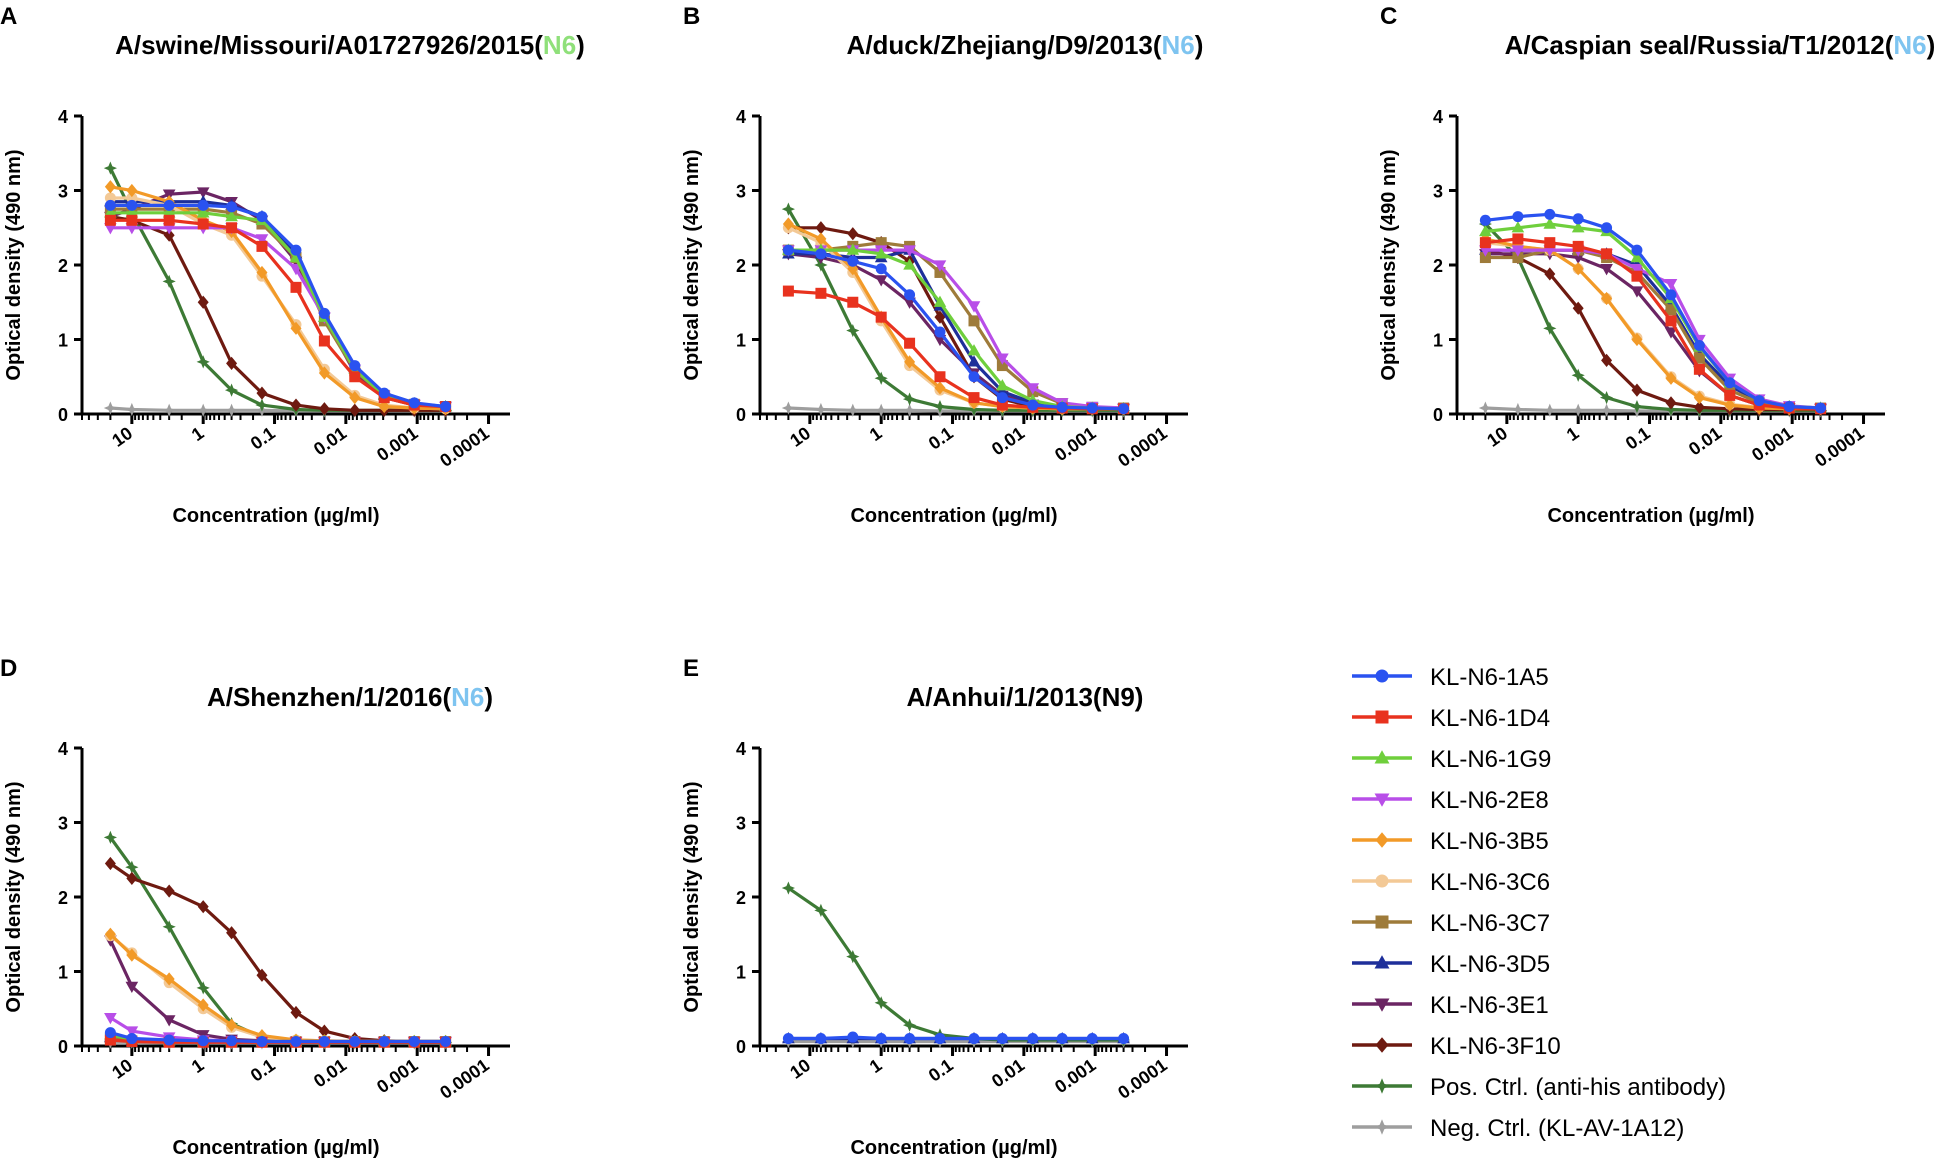 This screenshot has width=1949, height=1160. I want to click on legend-label: KL-N6-3C7, so click(1490, 923).